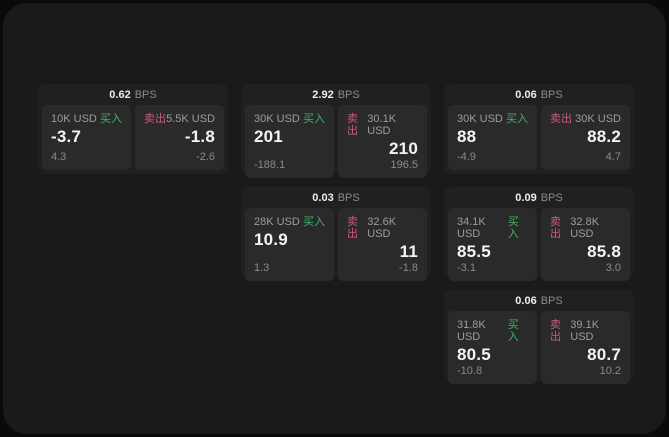  Describe the element at coordinates (336, 197) in the screenshot. I see `bps-header: 0.03 BPS` at that location.